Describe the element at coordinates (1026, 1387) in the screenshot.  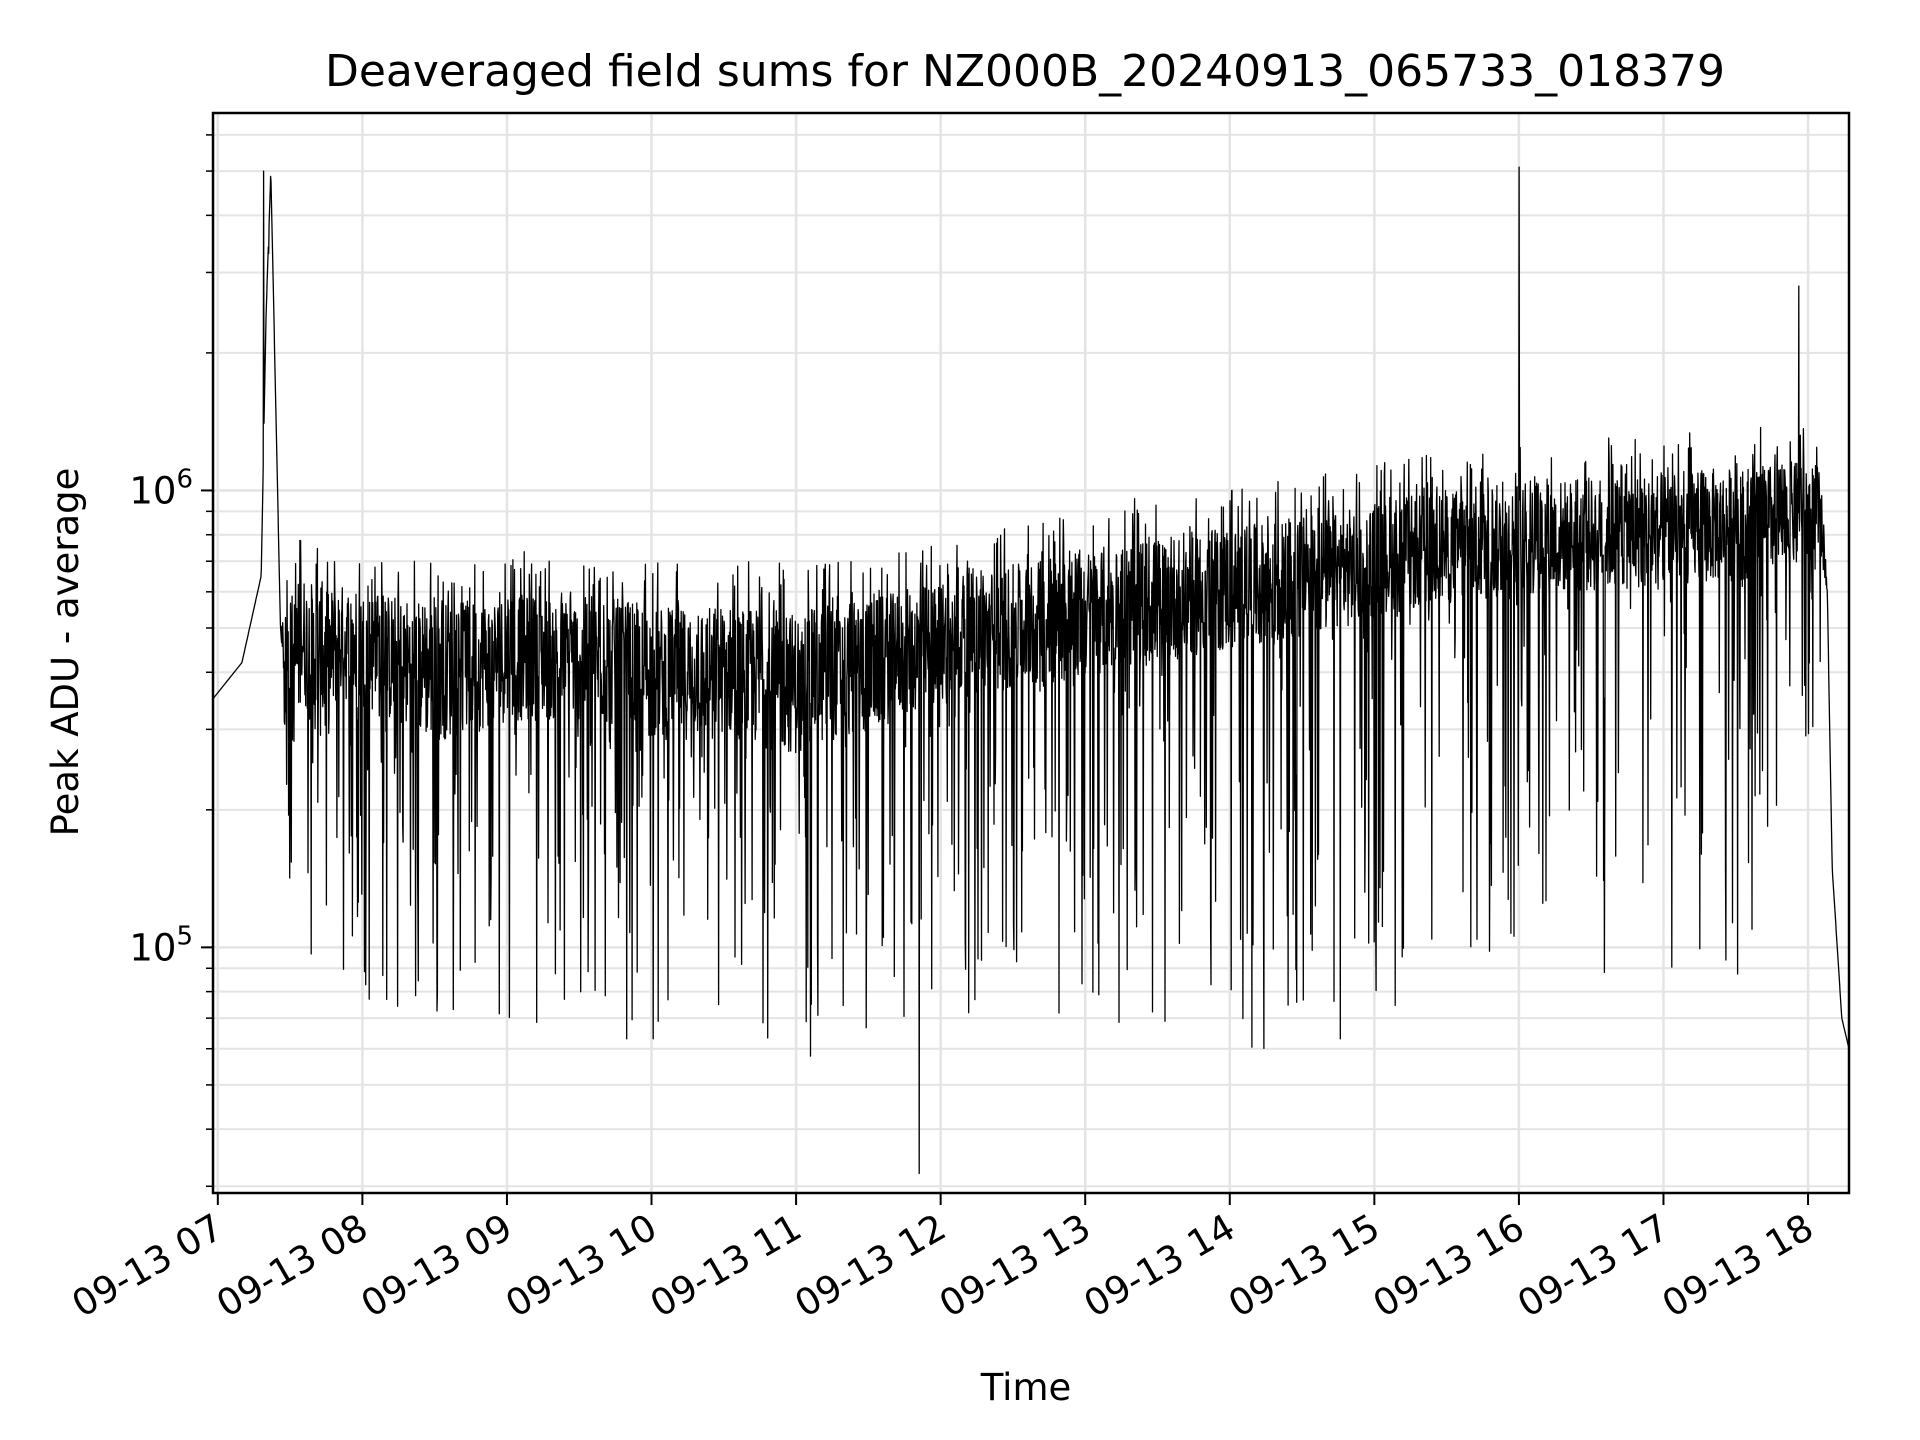
I see `x-axis-label: Time` at that location.